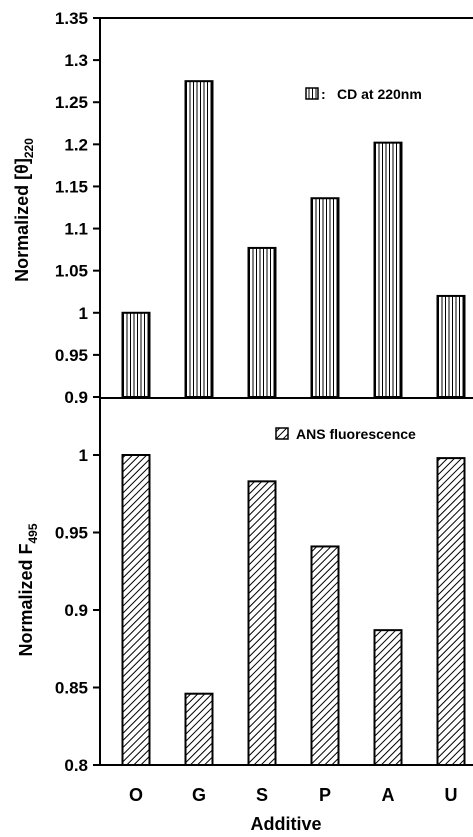 Image resolution: width=473 pixels, height=837 pixels. What do you see at coordinates (388, 269) in the screenshot?
I see `cd-bar-a` at bounding box center [388, 269].